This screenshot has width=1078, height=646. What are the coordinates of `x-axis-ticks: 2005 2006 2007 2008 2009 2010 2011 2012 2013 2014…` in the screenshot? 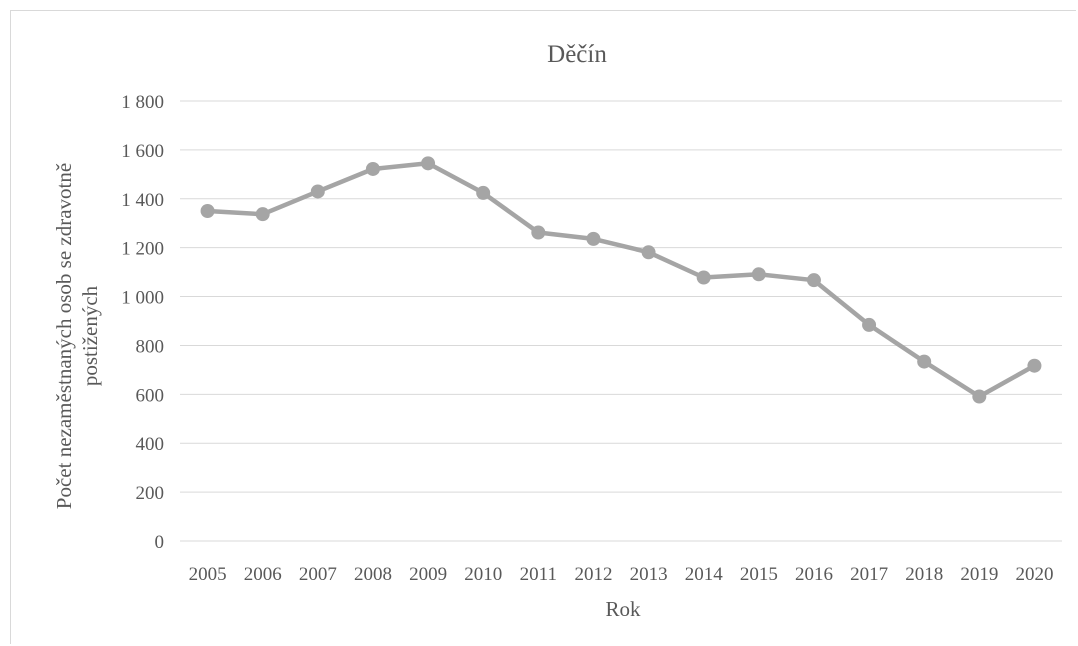 It's located at (621, 574).